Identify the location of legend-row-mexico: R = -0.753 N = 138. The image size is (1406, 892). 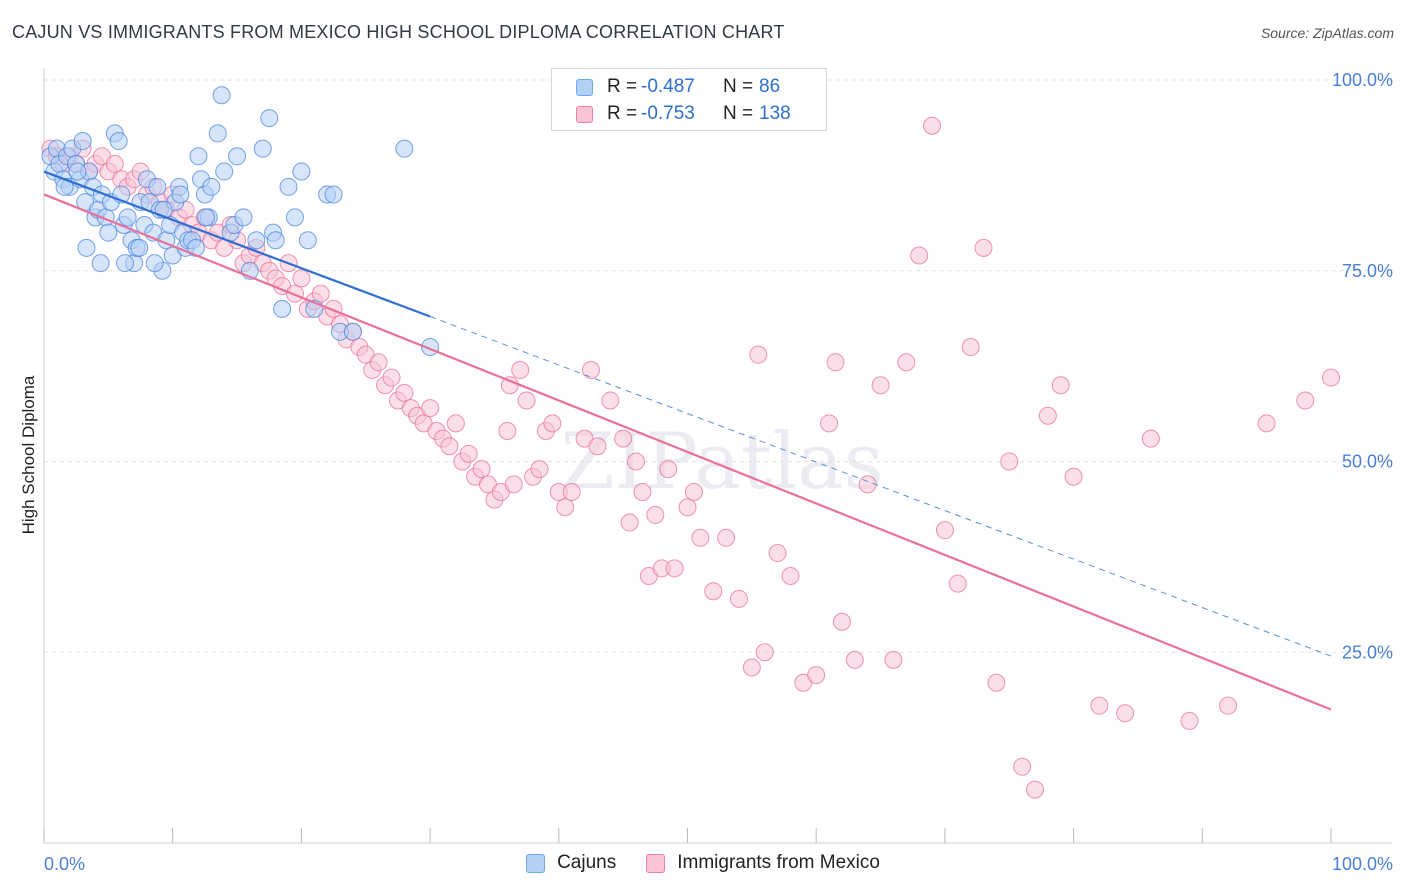
(683, 114).